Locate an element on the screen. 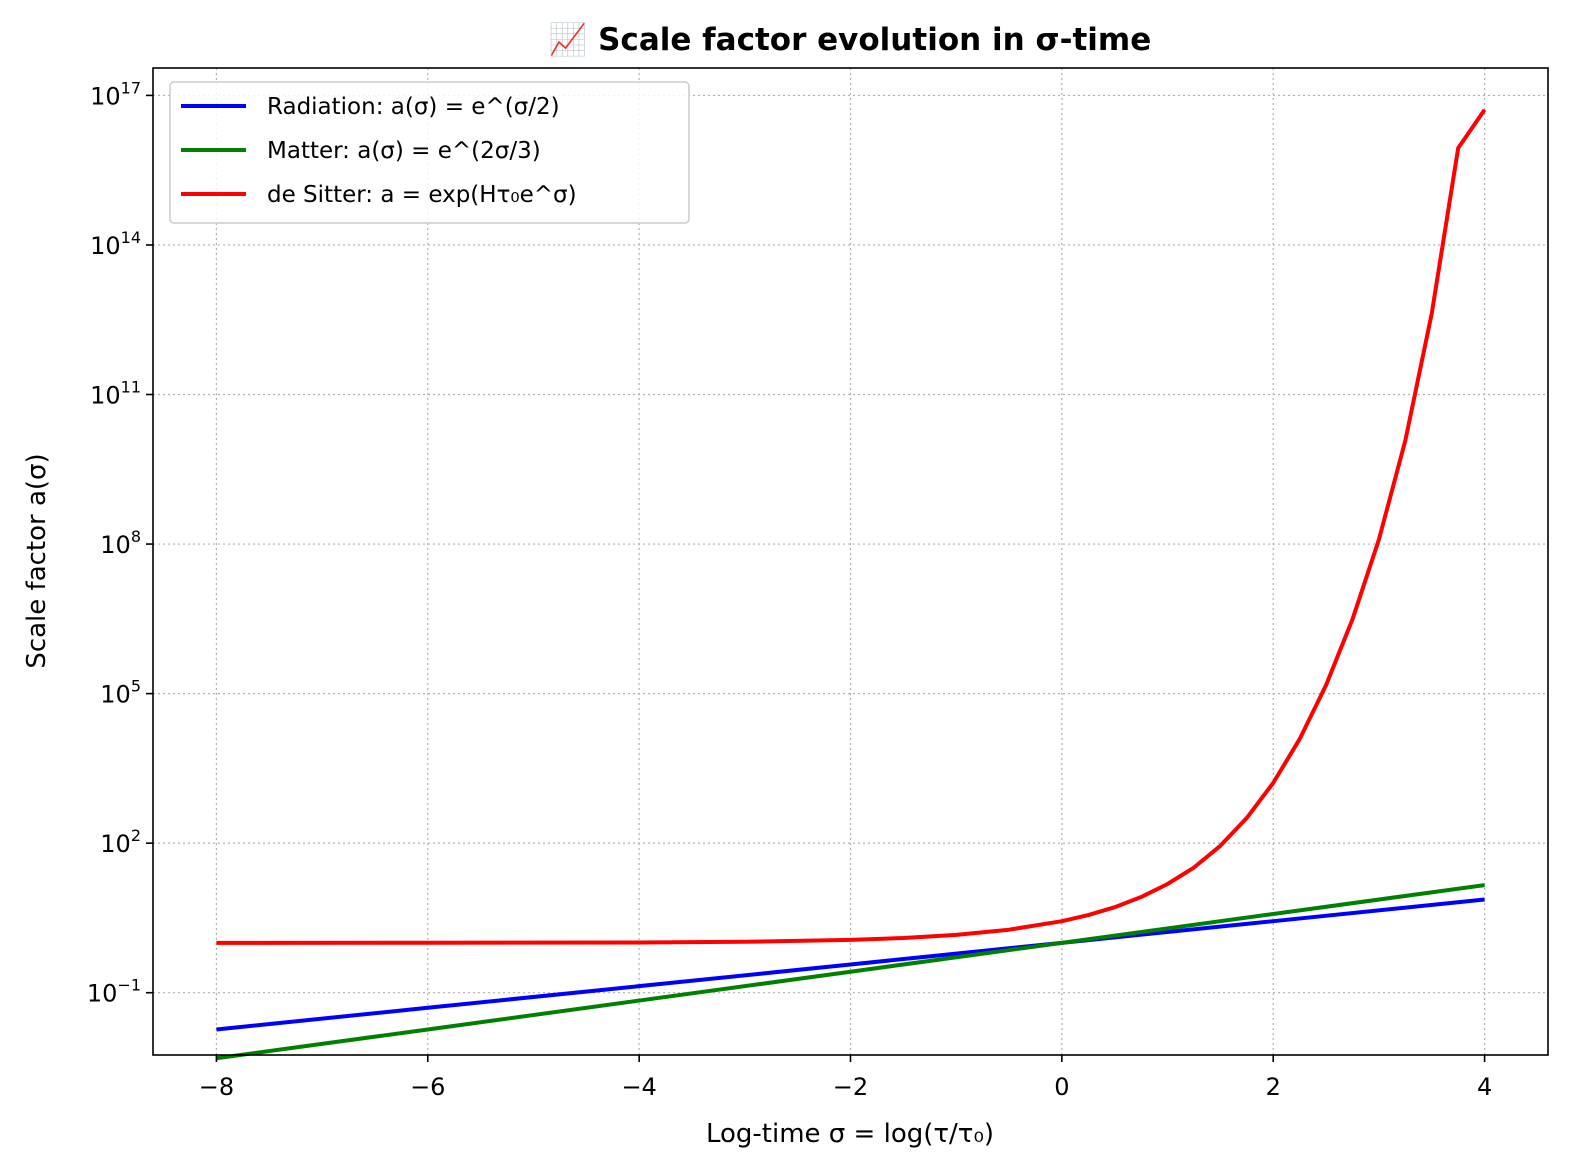 The width and height of the screenshot is (1569, 1170). y-tick-label: 10¹¹ is located at coordinates (115, 394).